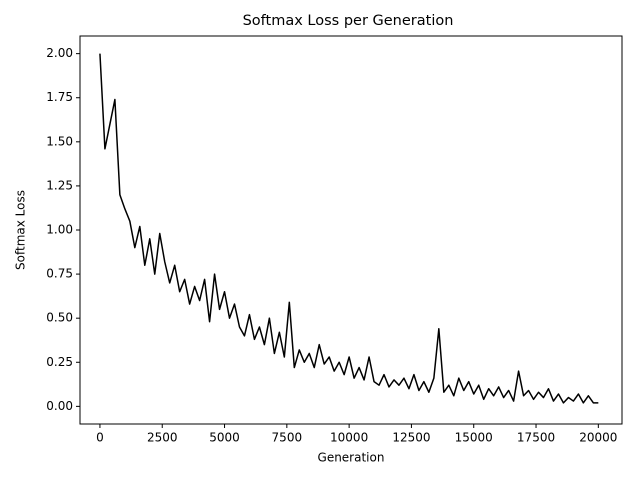 Image resolution: width=640 pixels, height=484 pixels. I want to click on y-tick-label: 0.00, so click(59, 406).